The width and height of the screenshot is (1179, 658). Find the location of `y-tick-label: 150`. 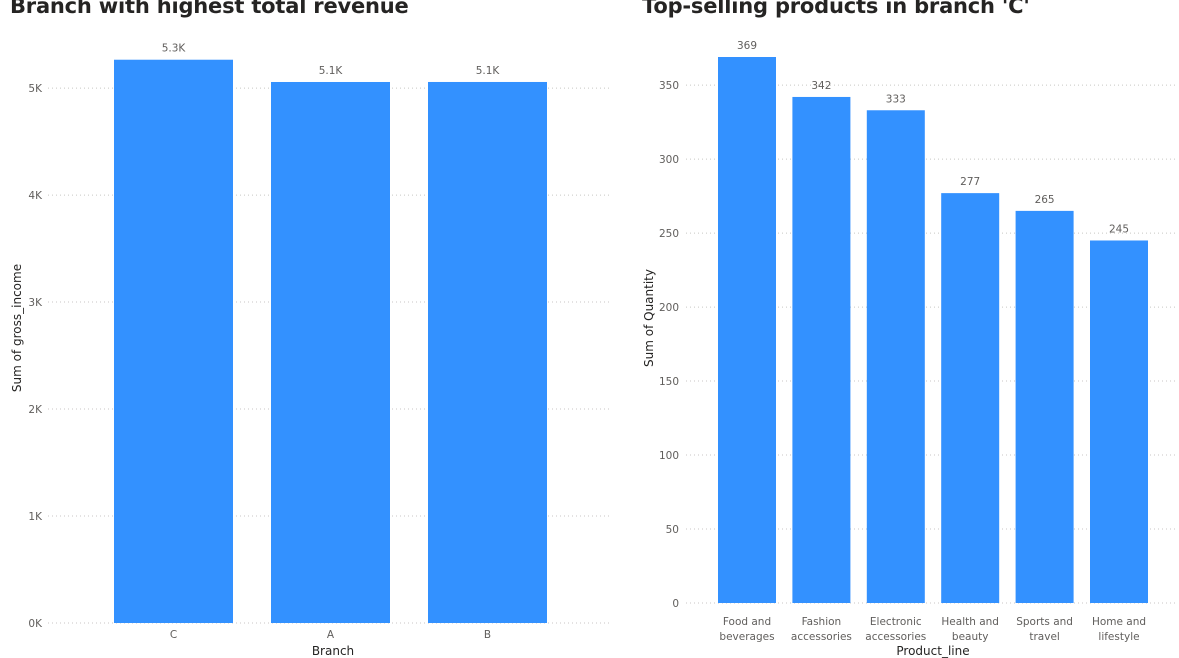

y-tick-label: 150 is located at coordinates (669, 382).